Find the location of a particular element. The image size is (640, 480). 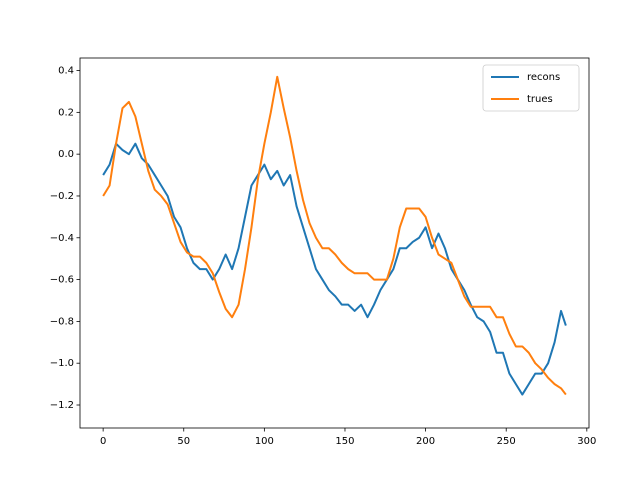

y-tick-label: 0.0 is located at coordinates (66, 154).